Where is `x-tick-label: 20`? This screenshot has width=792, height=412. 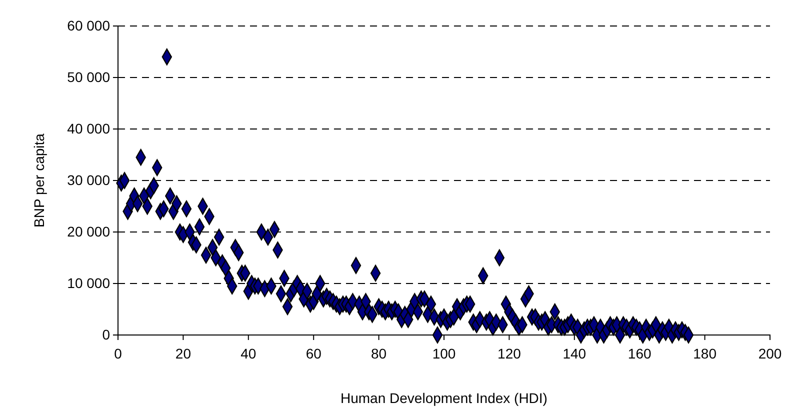 x-tick-label: 20 is located at coordinates (183, 353).